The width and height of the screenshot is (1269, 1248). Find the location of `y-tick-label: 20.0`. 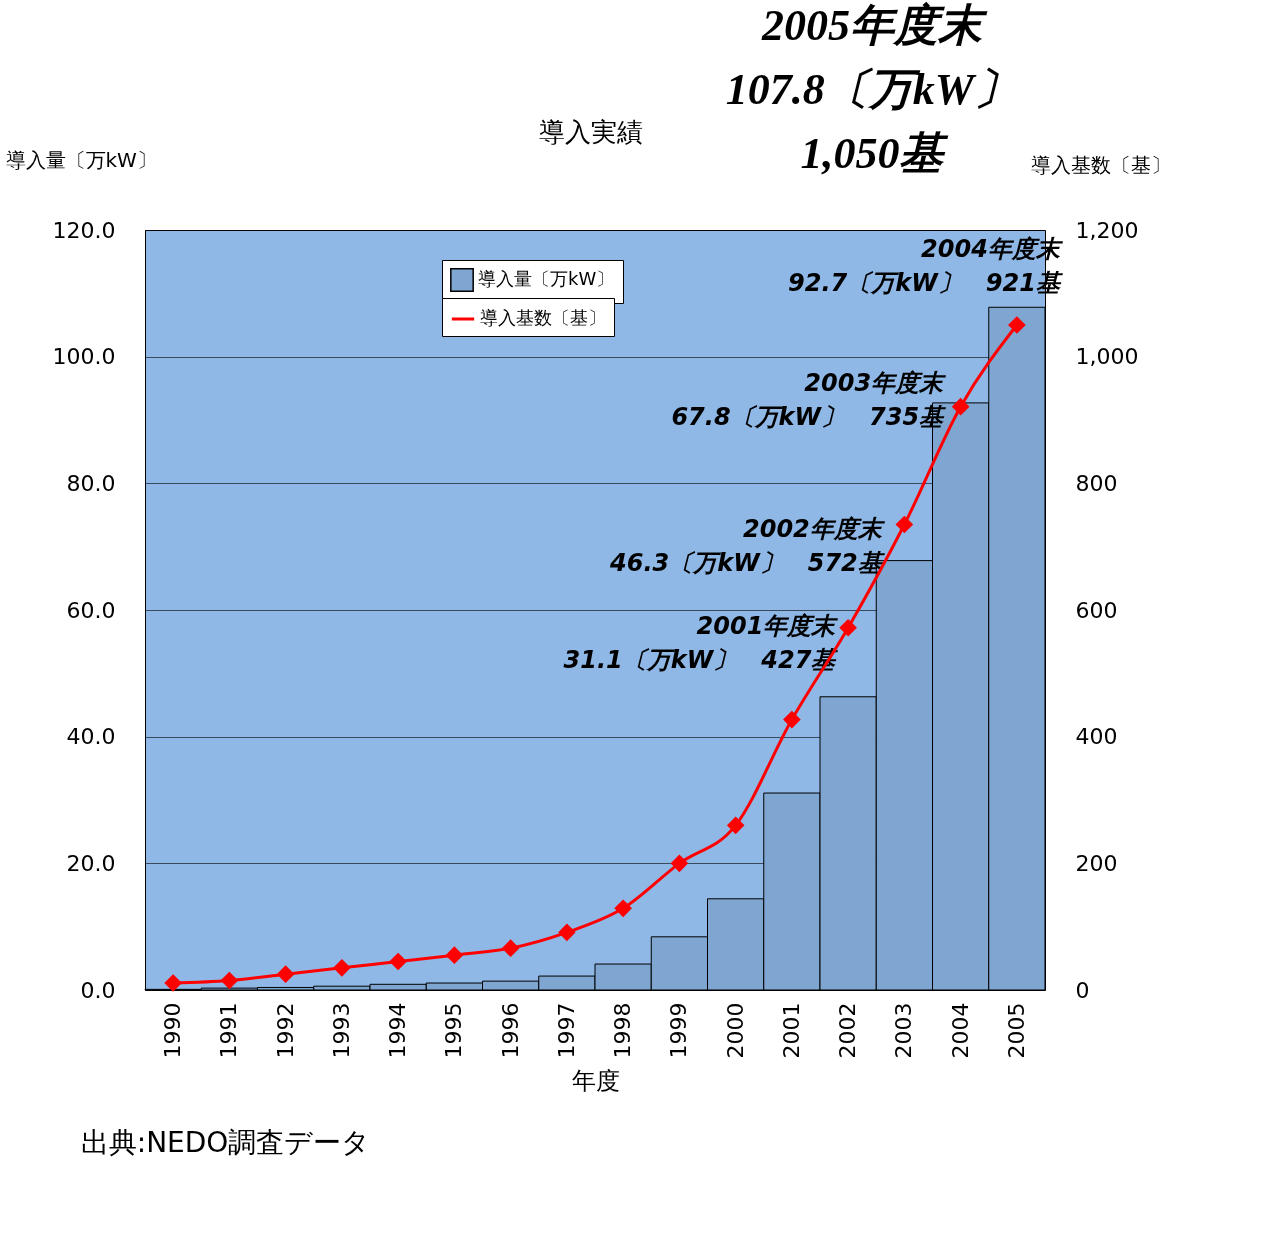

y-tick-label: 20.0 is located at coordinates (91, 863).